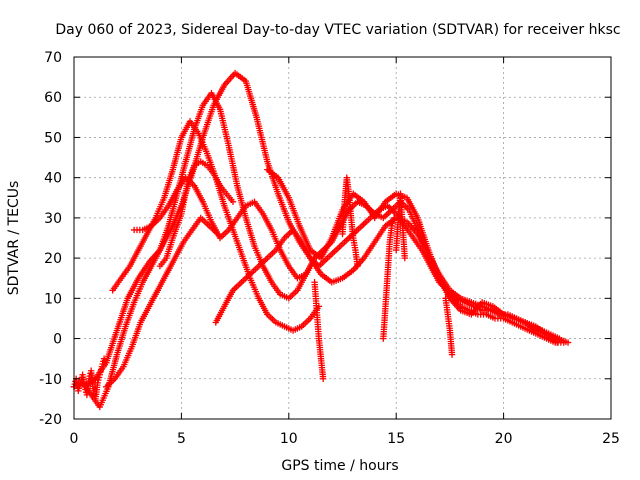  Describe the element at coordinates (90, 379) in the screenshot. I see `series-start-cluster` at that location.